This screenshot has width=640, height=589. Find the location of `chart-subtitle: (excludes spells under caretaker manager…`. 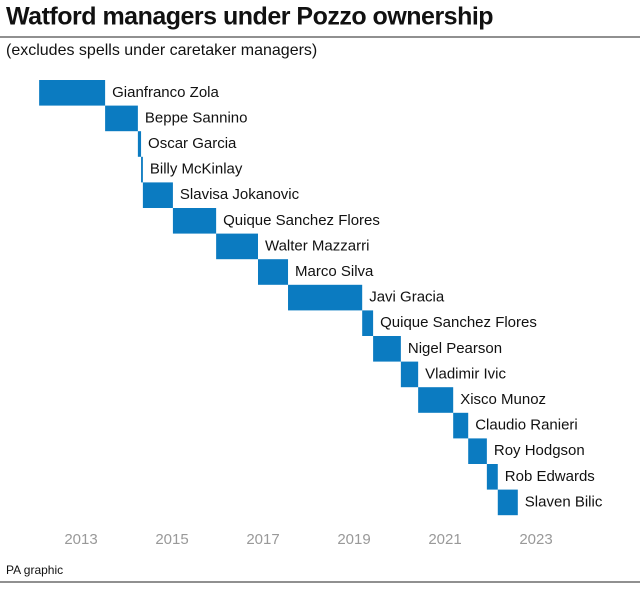

chart-subtitle: (excludes spells under caretaker manager… is located at coordinates (161, 50).